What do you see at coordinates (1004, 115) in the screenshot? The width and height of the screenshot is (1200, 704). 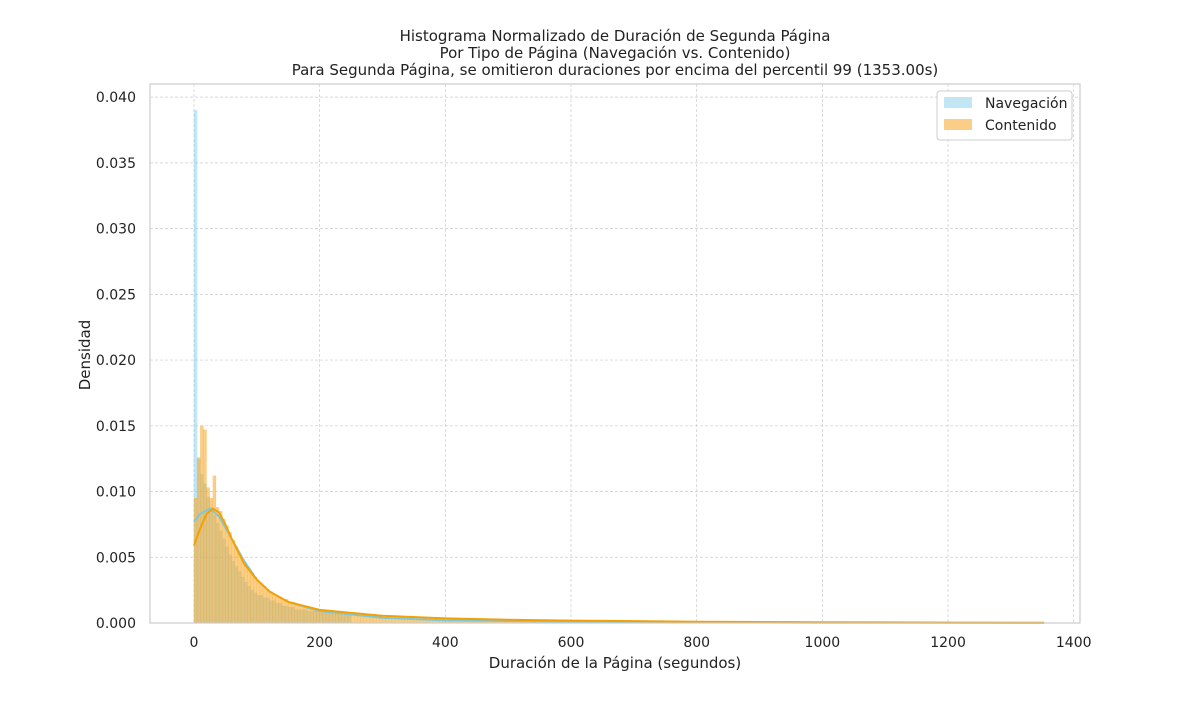 I see `legend: Navegación Contenido` at bounding box center [1004, 115].